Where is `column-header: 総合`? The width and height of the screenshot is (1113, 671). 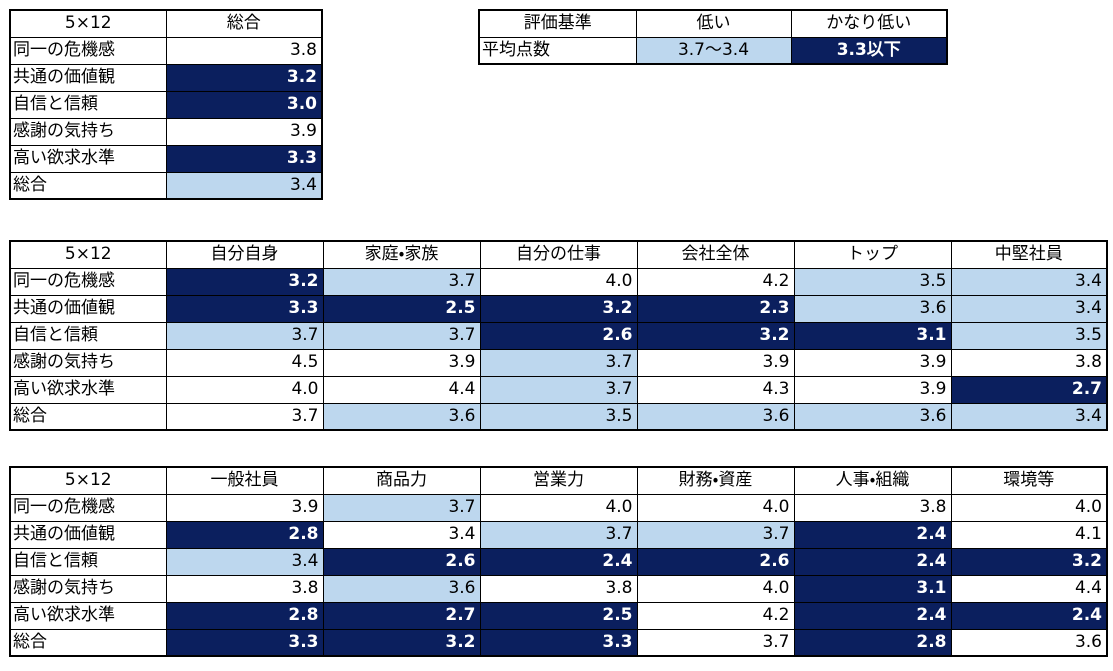
column-header: 総合 is located at coordinates (244, 23).